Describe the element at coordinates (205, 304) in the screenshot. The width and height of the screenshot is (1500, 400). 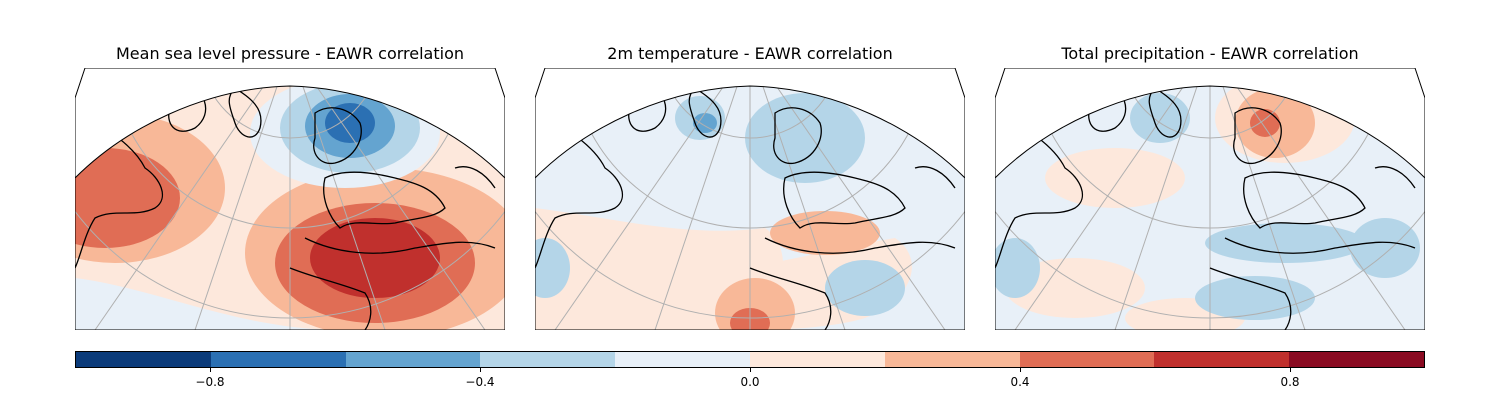
I see `negative-region-south` at that location.